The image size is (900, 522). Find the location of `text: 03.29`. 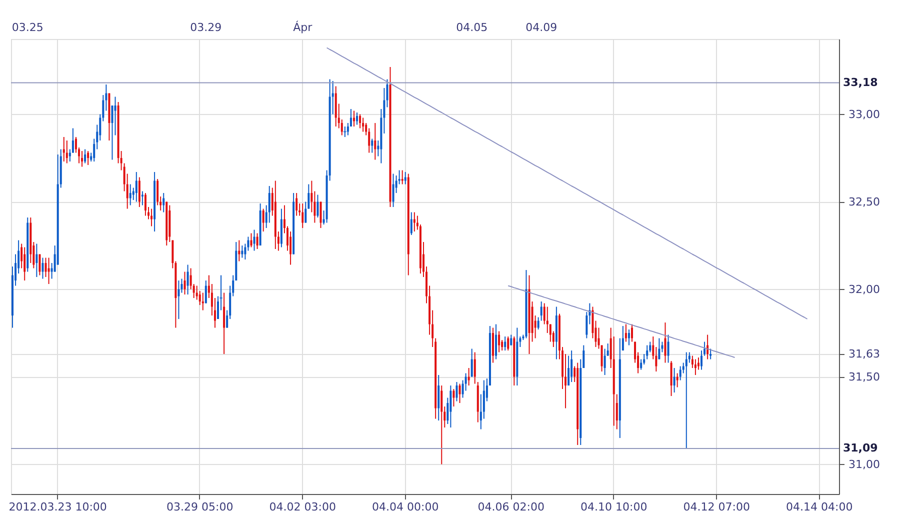

text: 03.29 is located at coordinates (206, 27).